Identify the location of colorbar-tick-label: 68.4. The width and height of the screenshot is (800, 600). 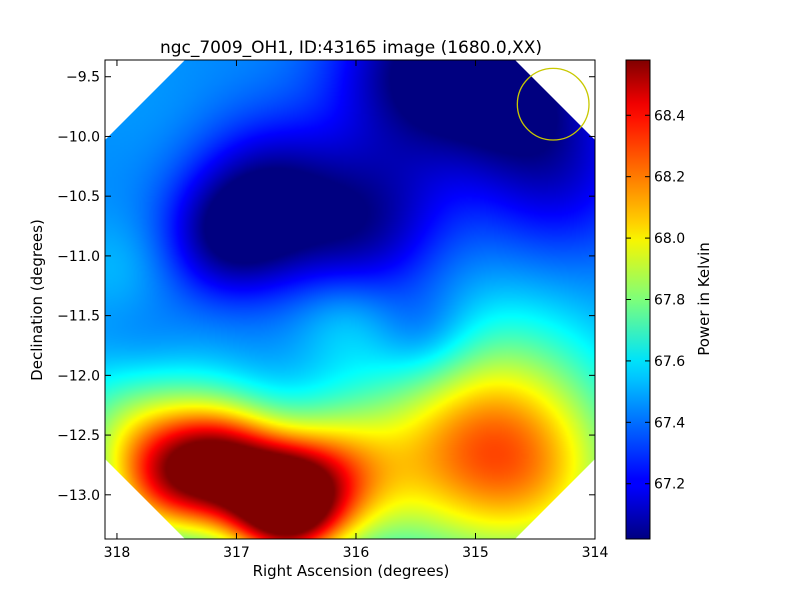
(669, 116).